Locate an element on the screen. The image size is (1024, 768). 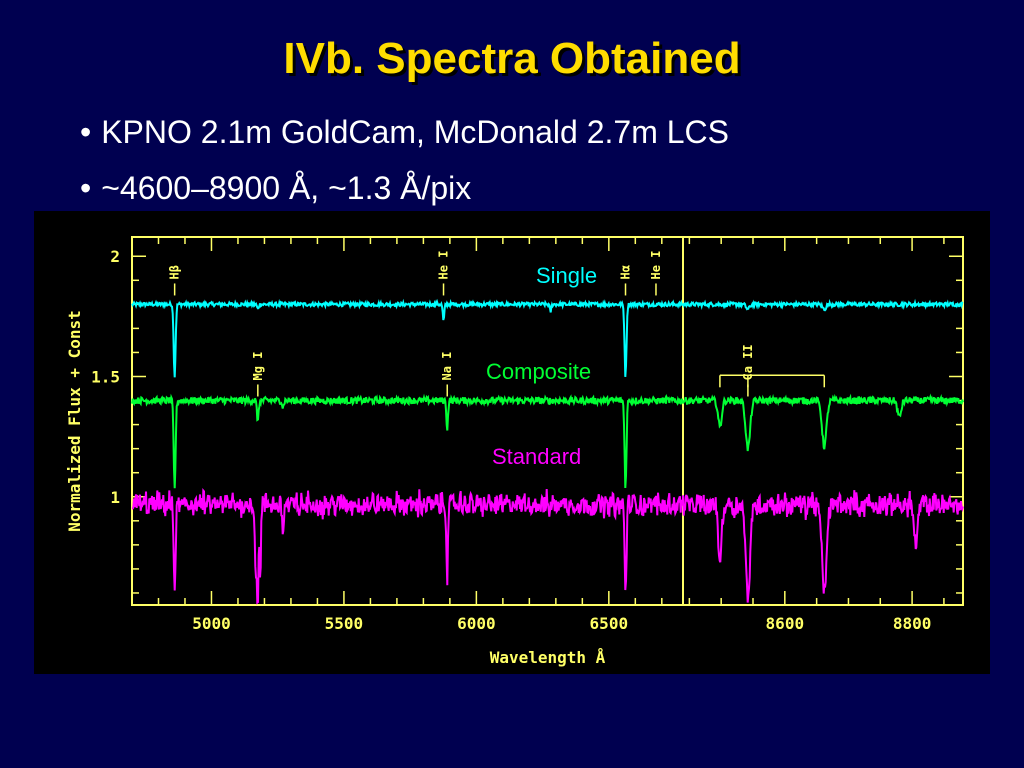
bullet-item: • ~4600–8900 Å, ~1.3 Å/pix is located at coordinates (404, 188).